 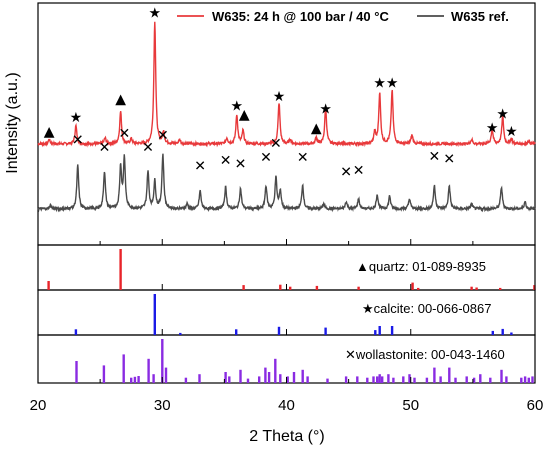 I want to click on ref-label-calcite: ★calcite: 00-066-0867, so click(x=426, y=308).